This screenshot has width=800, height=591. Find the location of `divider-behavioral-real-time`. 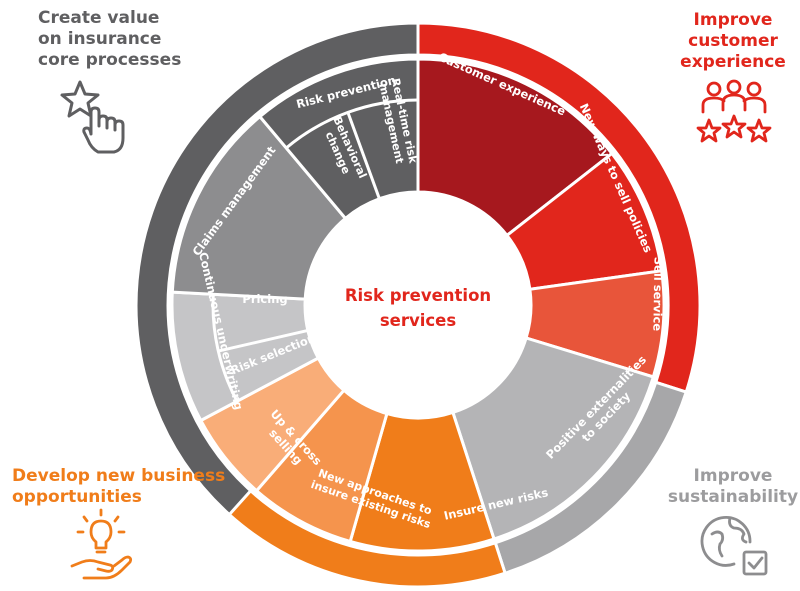

divider-behavioral-real-time is located at coordinates (363, 155).